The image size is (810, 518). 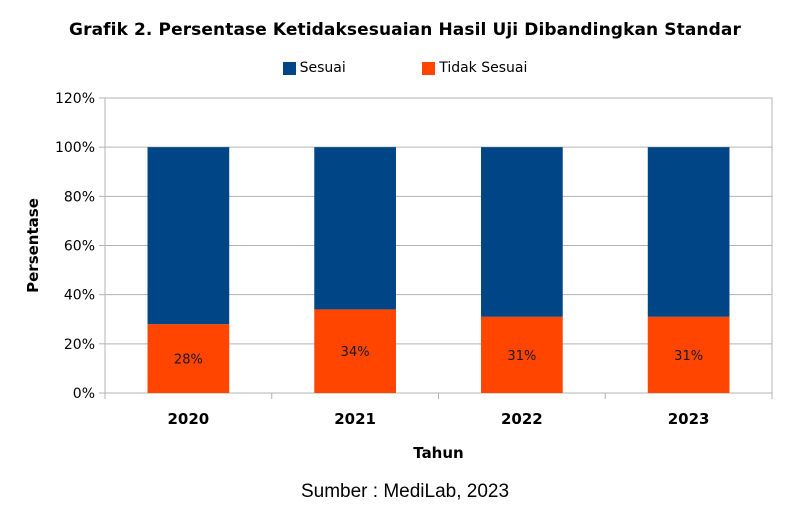 I want to click on y-tick-label: 40%, so click(x=79, y=296).